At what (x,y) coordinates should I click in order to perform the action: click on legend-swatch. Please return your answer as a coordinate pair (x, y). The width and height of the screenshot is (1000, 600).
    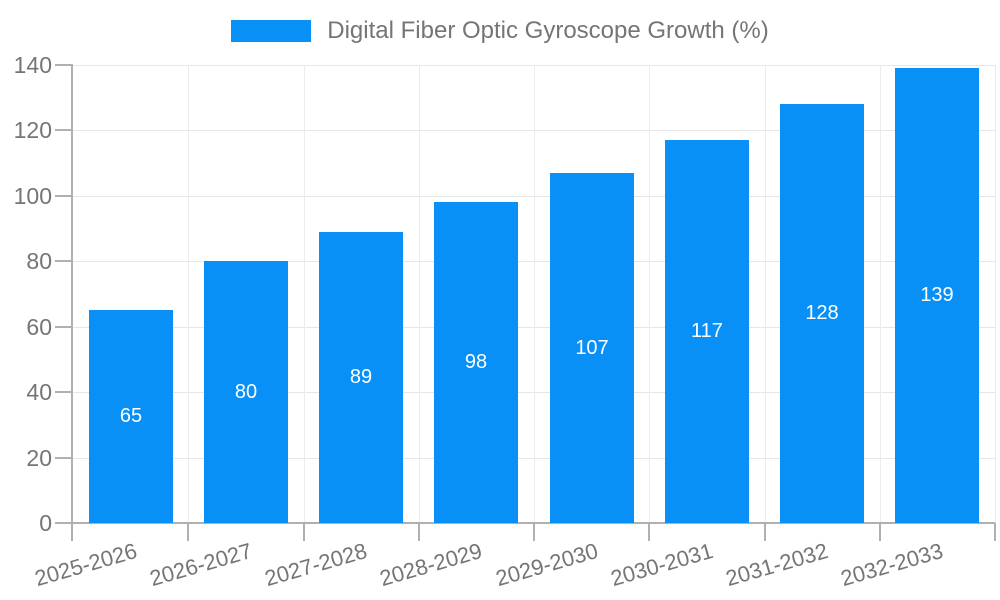
    Looking at the image, I should click on (271, 31).